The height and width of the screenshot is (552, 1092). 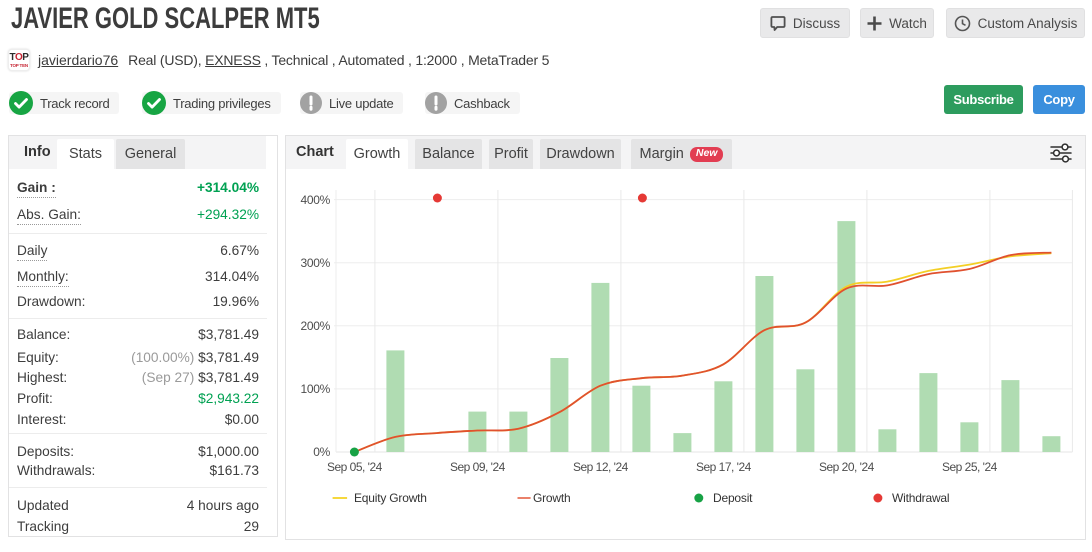 I want to click on svg-text: Sep 20, '24, so click(x=847, y=467).